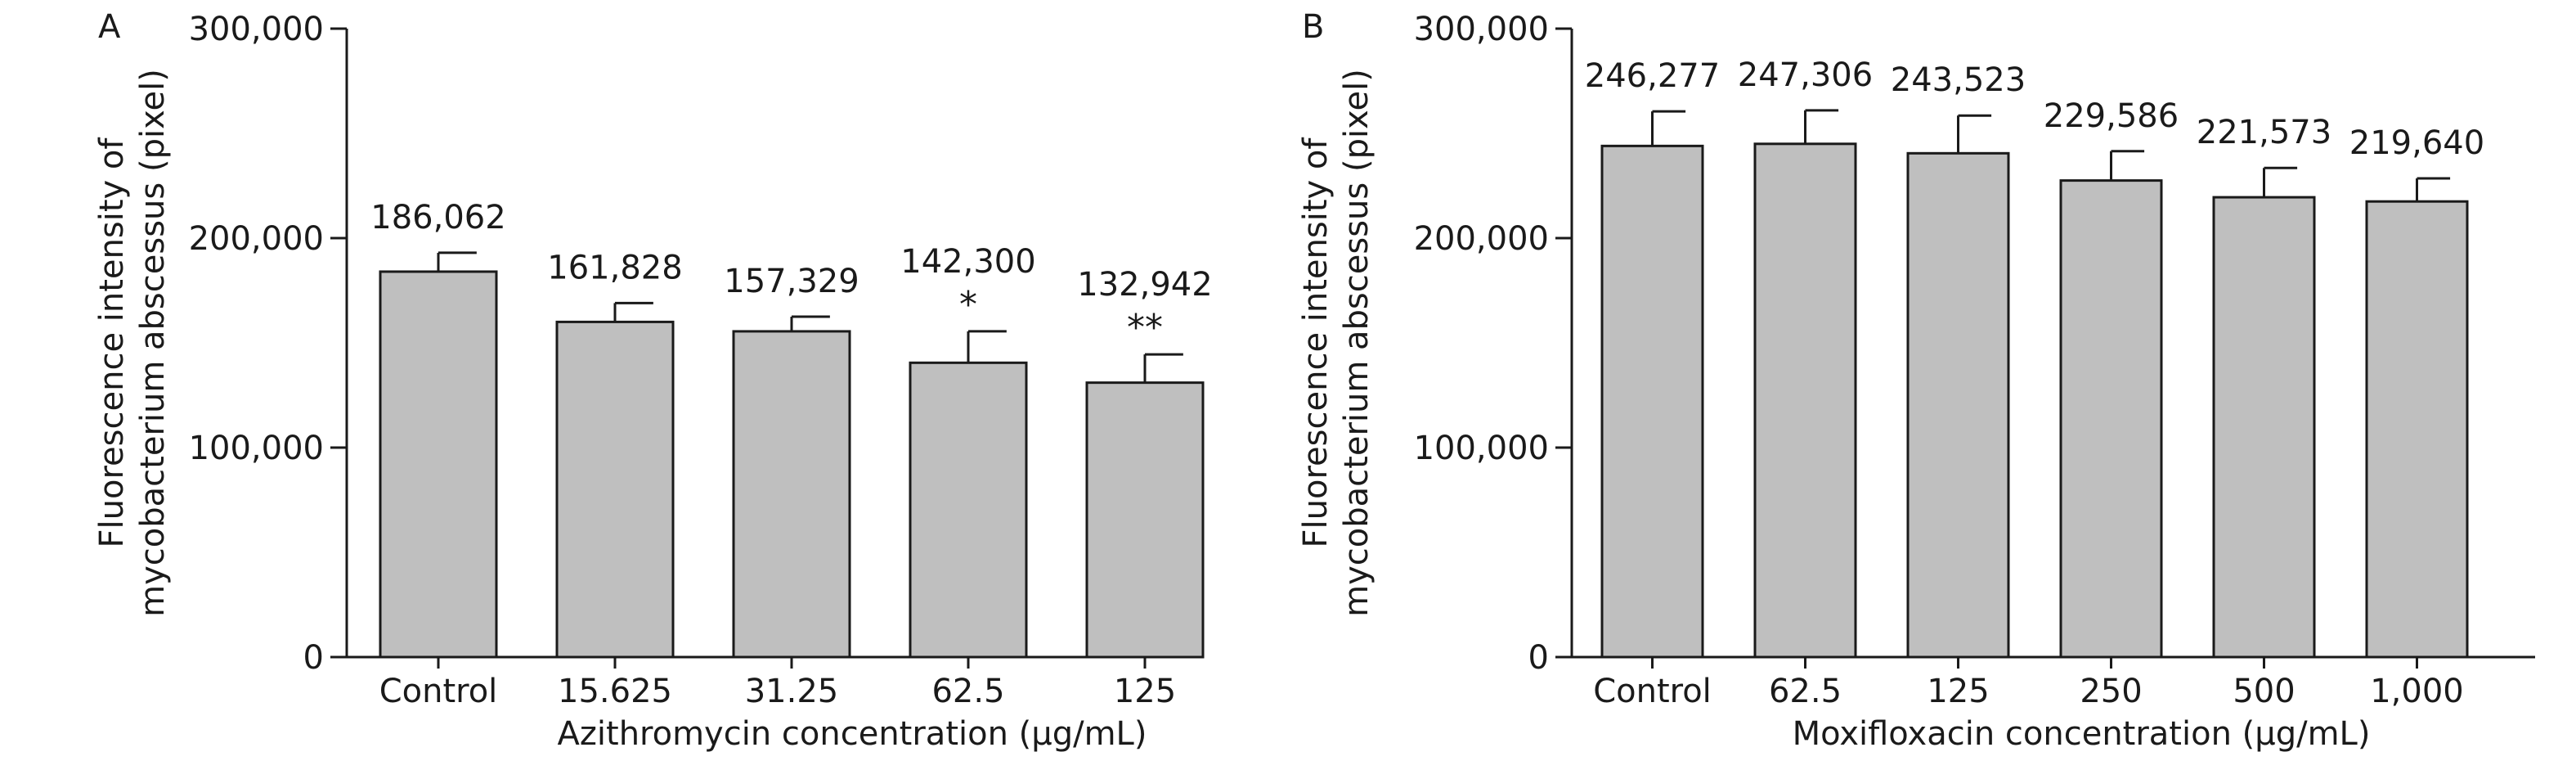 The height and width of the screenshot is (770, 2576). Describe the element at coordinates (2111, 691) in the screenshot. I see `x-tick-label: 250` at that location.